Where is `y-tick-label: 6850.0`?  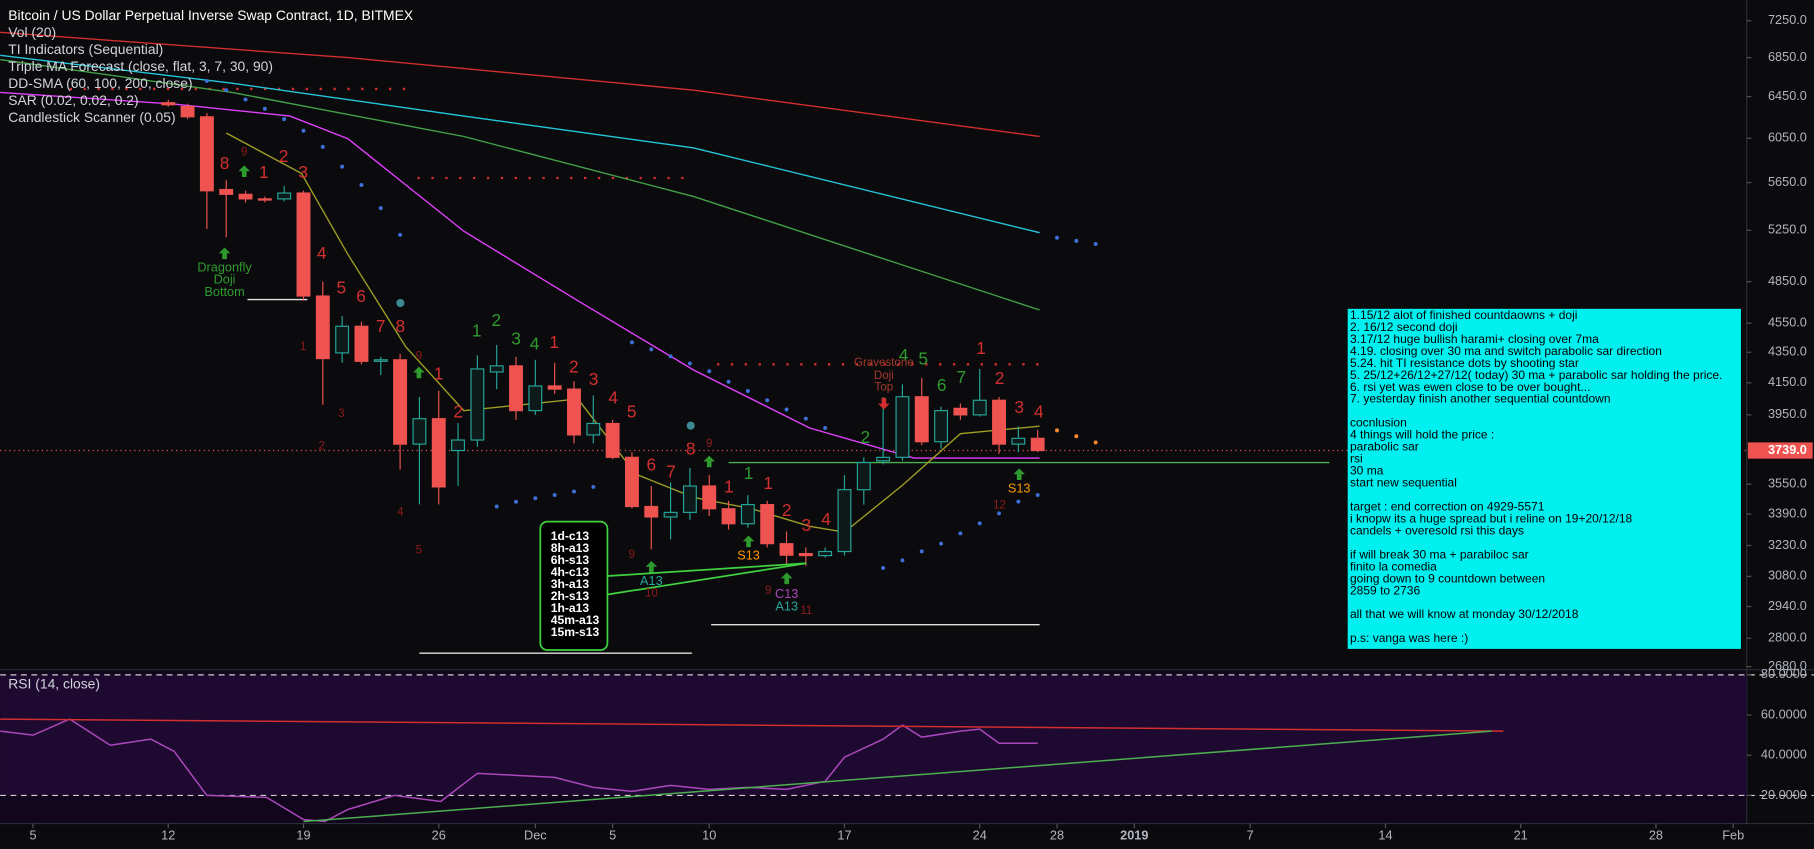
y-tick-label: 6850.0 is located at coordinates (1787, 56).